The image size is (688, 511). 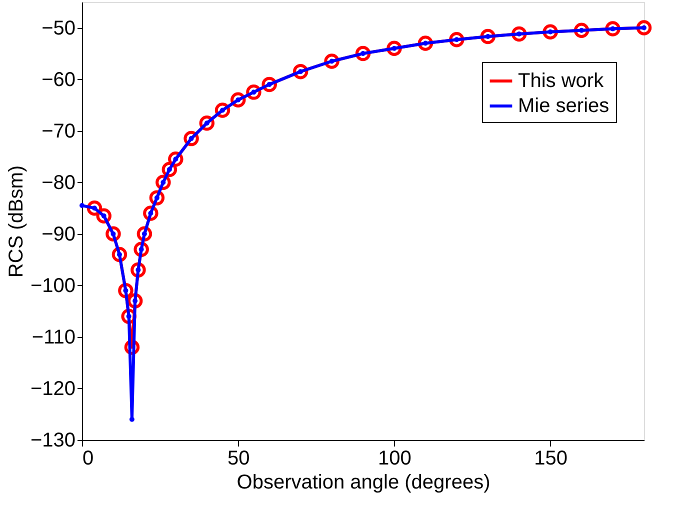 What do you see at coordinates (551, 459) in the screenshot?
I see `x-tick-label: 150` at bounding box center [551, 459].